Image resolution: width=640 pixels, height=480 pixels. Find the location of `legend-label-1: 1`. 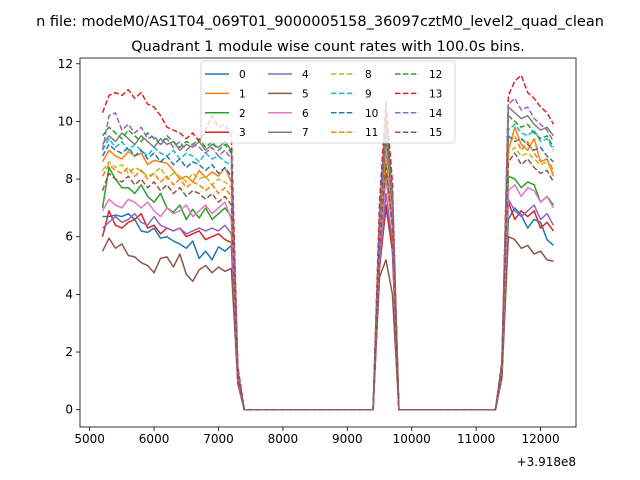

legend-label-1: 1 is located at coordinates (242, 94).